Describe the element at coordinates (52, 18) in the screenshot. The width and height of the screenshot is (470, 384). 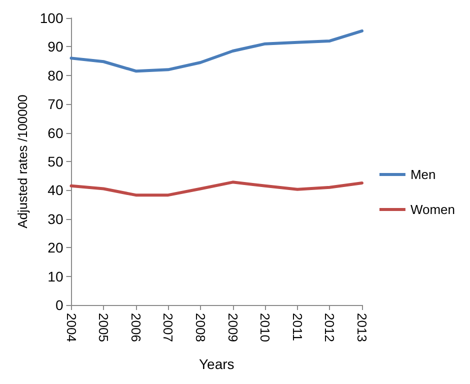
I see `y-tick-label: 100` at that location.